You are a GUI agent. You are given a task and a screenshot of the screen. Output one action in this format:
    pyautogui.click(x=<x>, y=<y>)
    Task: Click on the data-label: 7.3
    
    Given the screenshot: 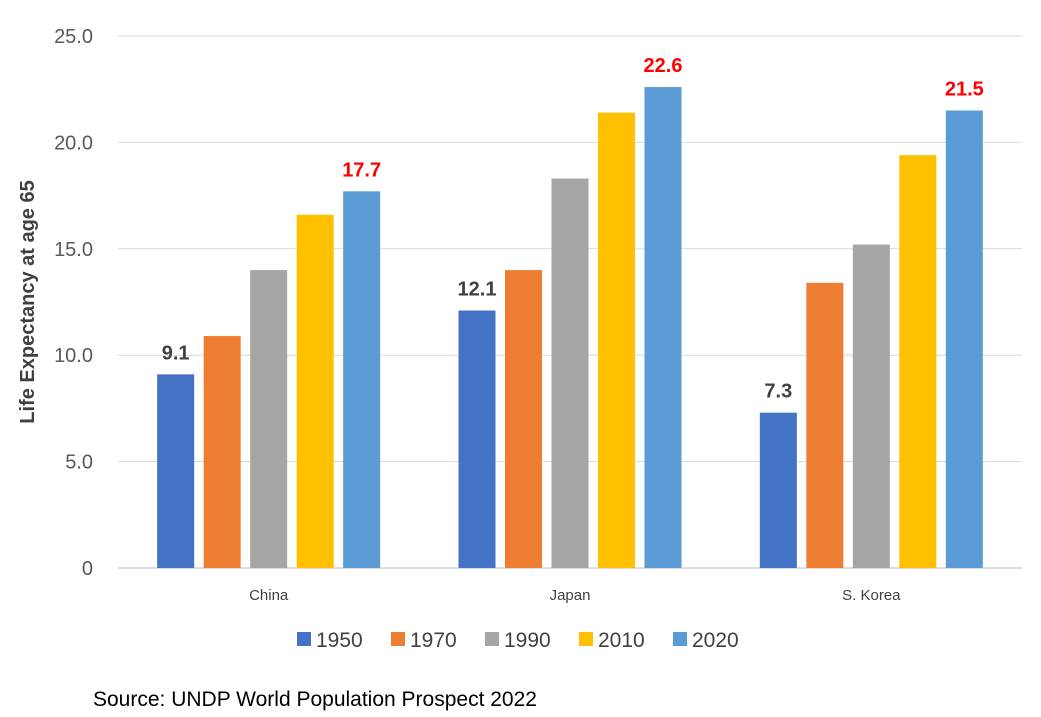 What is the action you would take?
    pyautogui.click(x=778, y=392)
    